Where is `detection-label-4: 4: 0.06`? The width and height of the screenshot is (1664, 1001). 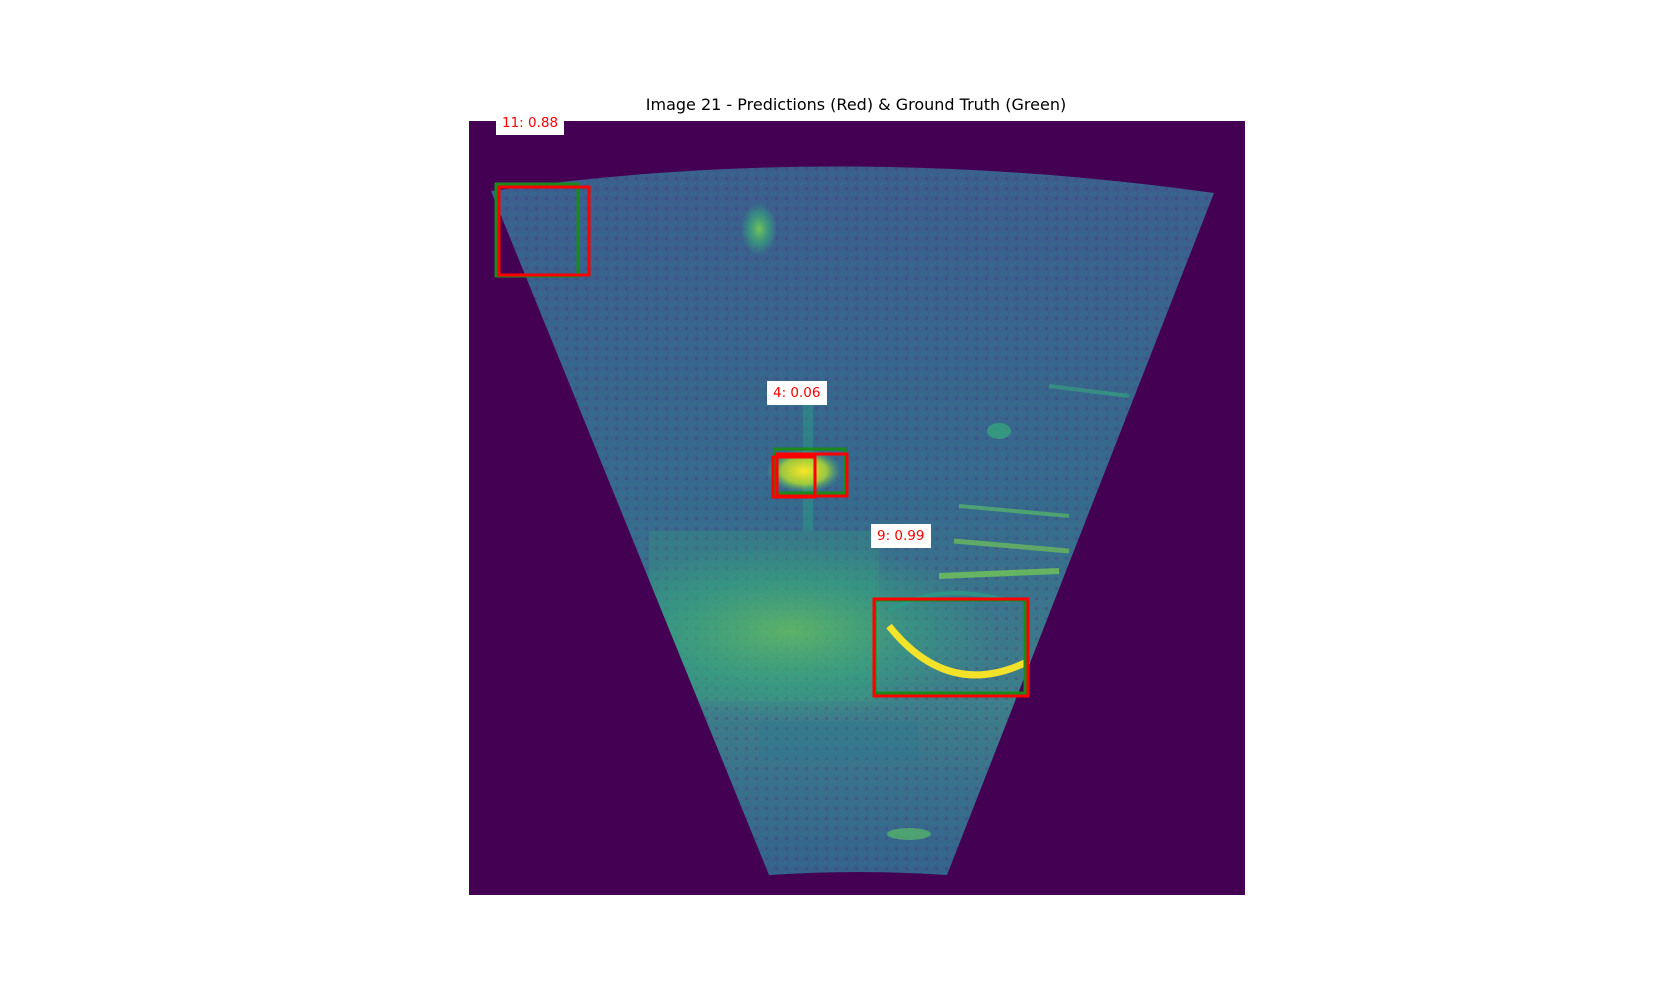
detection-label-4: 4: 0.06 is located at coordinates (797, 393).